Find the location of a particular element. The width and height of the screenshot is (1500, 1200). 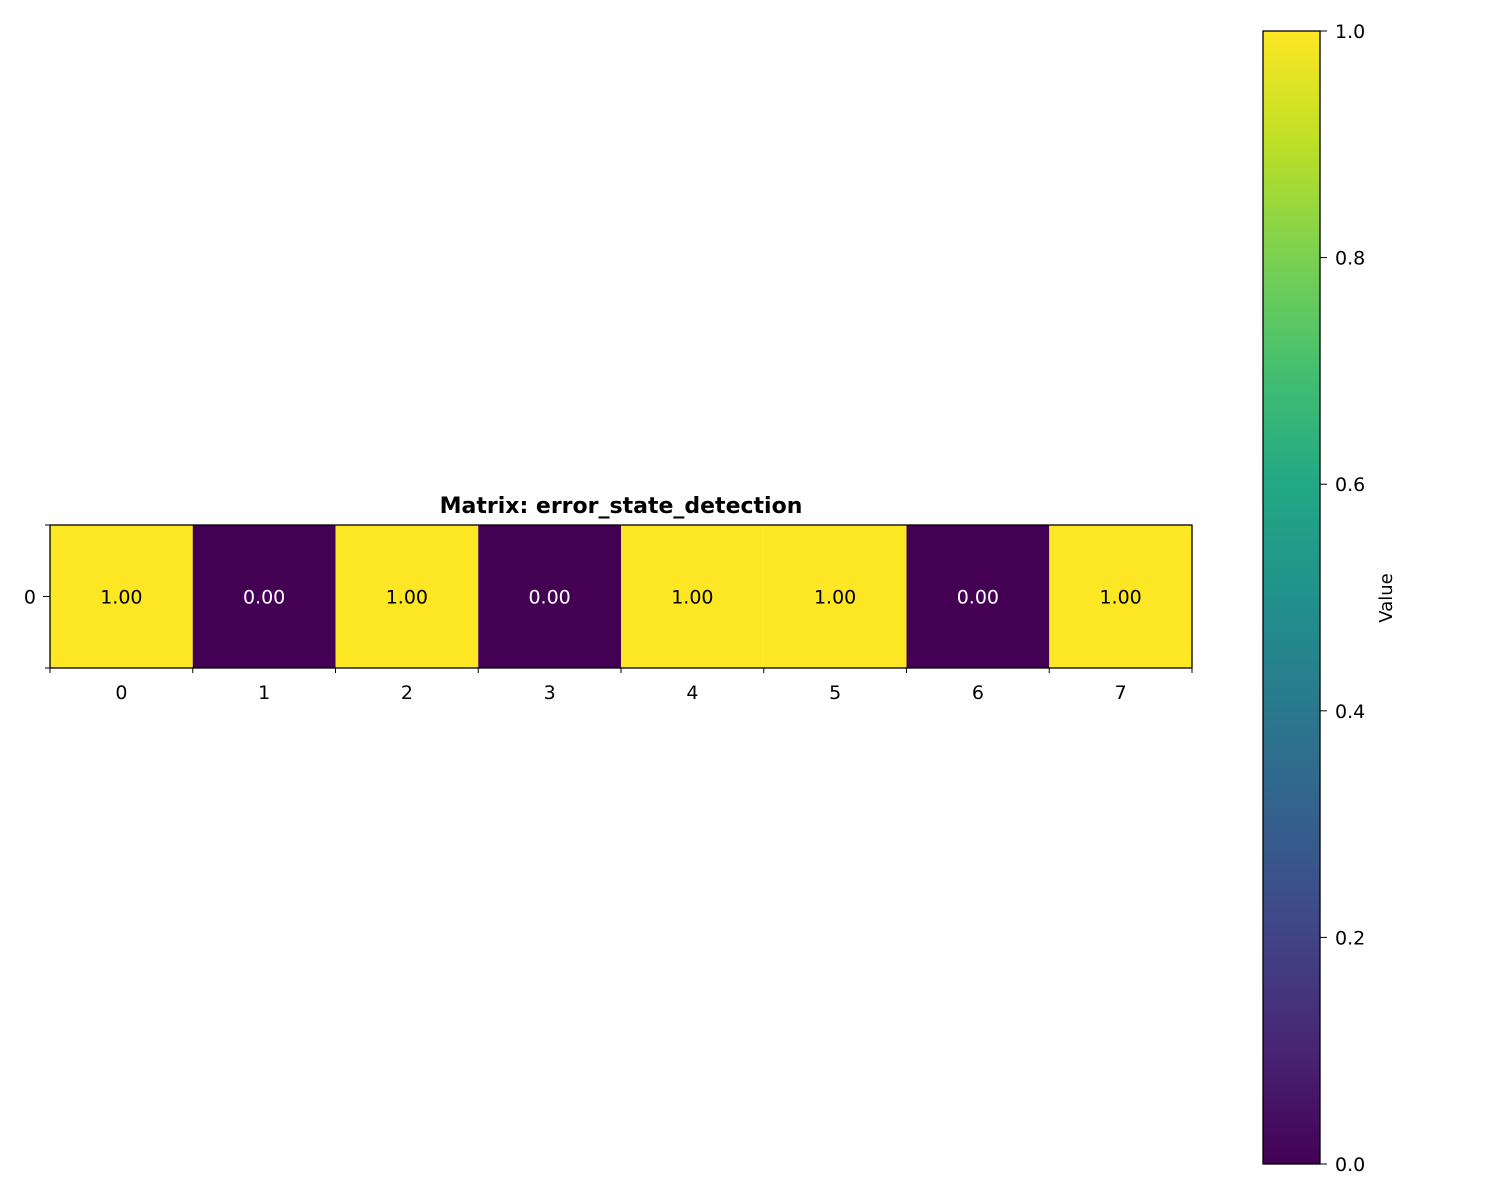

x-tick-label: 7 is located at coordinates (1121, 693).